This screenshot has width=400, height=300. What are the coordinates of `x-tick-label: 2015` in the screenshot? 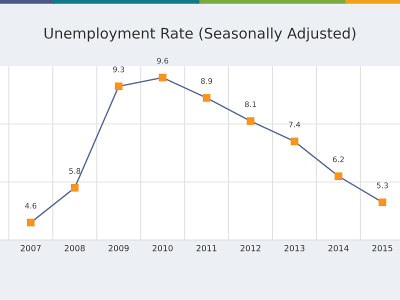 It's located at (382, 248).